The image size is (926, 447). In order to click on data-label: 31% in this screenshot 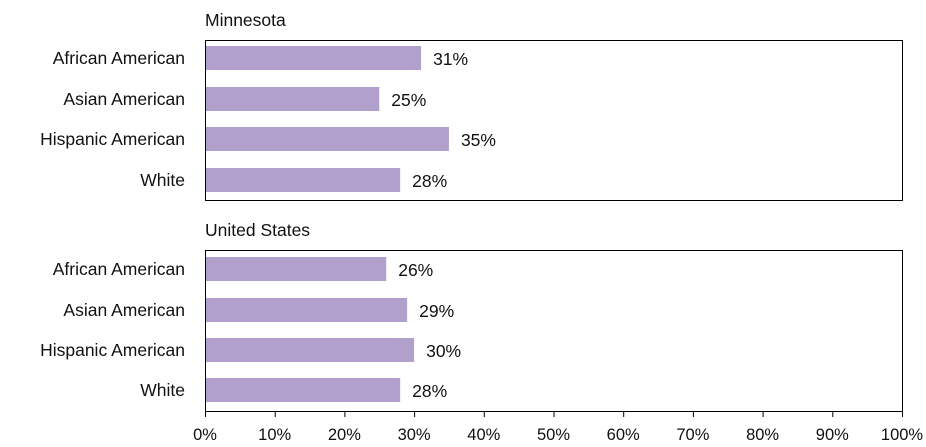, I will do `click(450, 59)`.